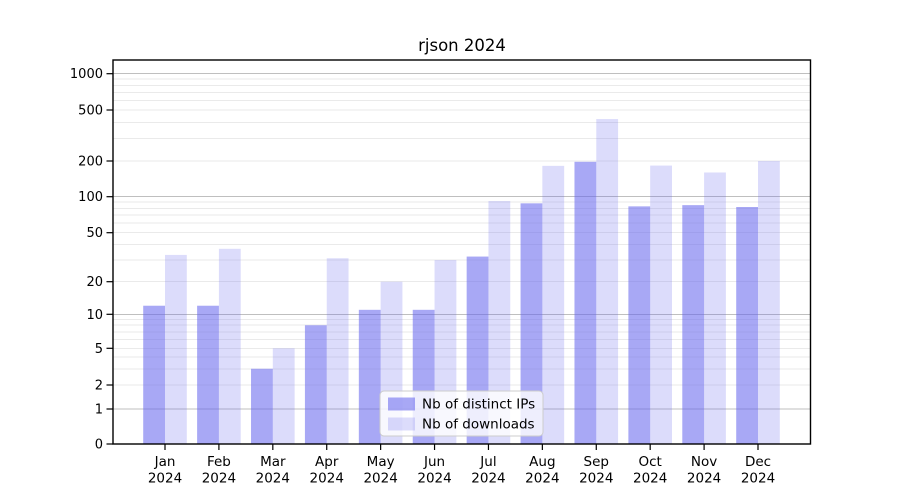 This screenshot has height=500, width=900. What do you see at coordinates (94, 233) in the screenshot?
I see `y-tick-label: 50` at bounding box center [94, 233].